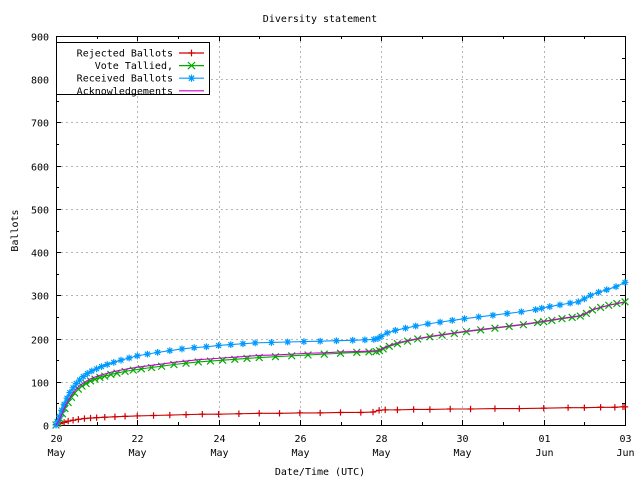 Image resolution: width=640 pixels, height=480 pixels. I want to click on legend-item: Acknowledgements, so click(140, 91).